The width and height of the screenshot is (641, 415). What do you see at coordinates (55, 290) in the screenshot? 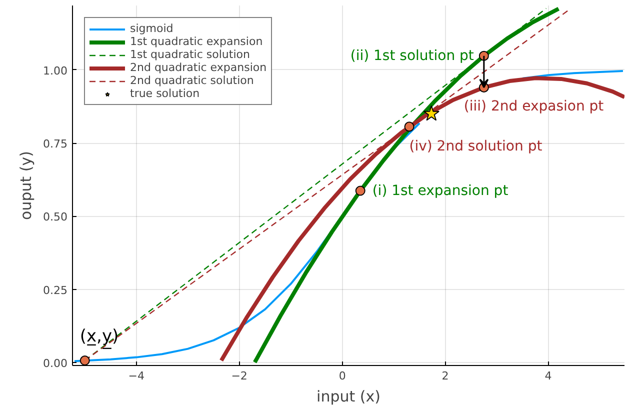
I see `y-tick-label: 0.25` at bounding box center [55, 290].